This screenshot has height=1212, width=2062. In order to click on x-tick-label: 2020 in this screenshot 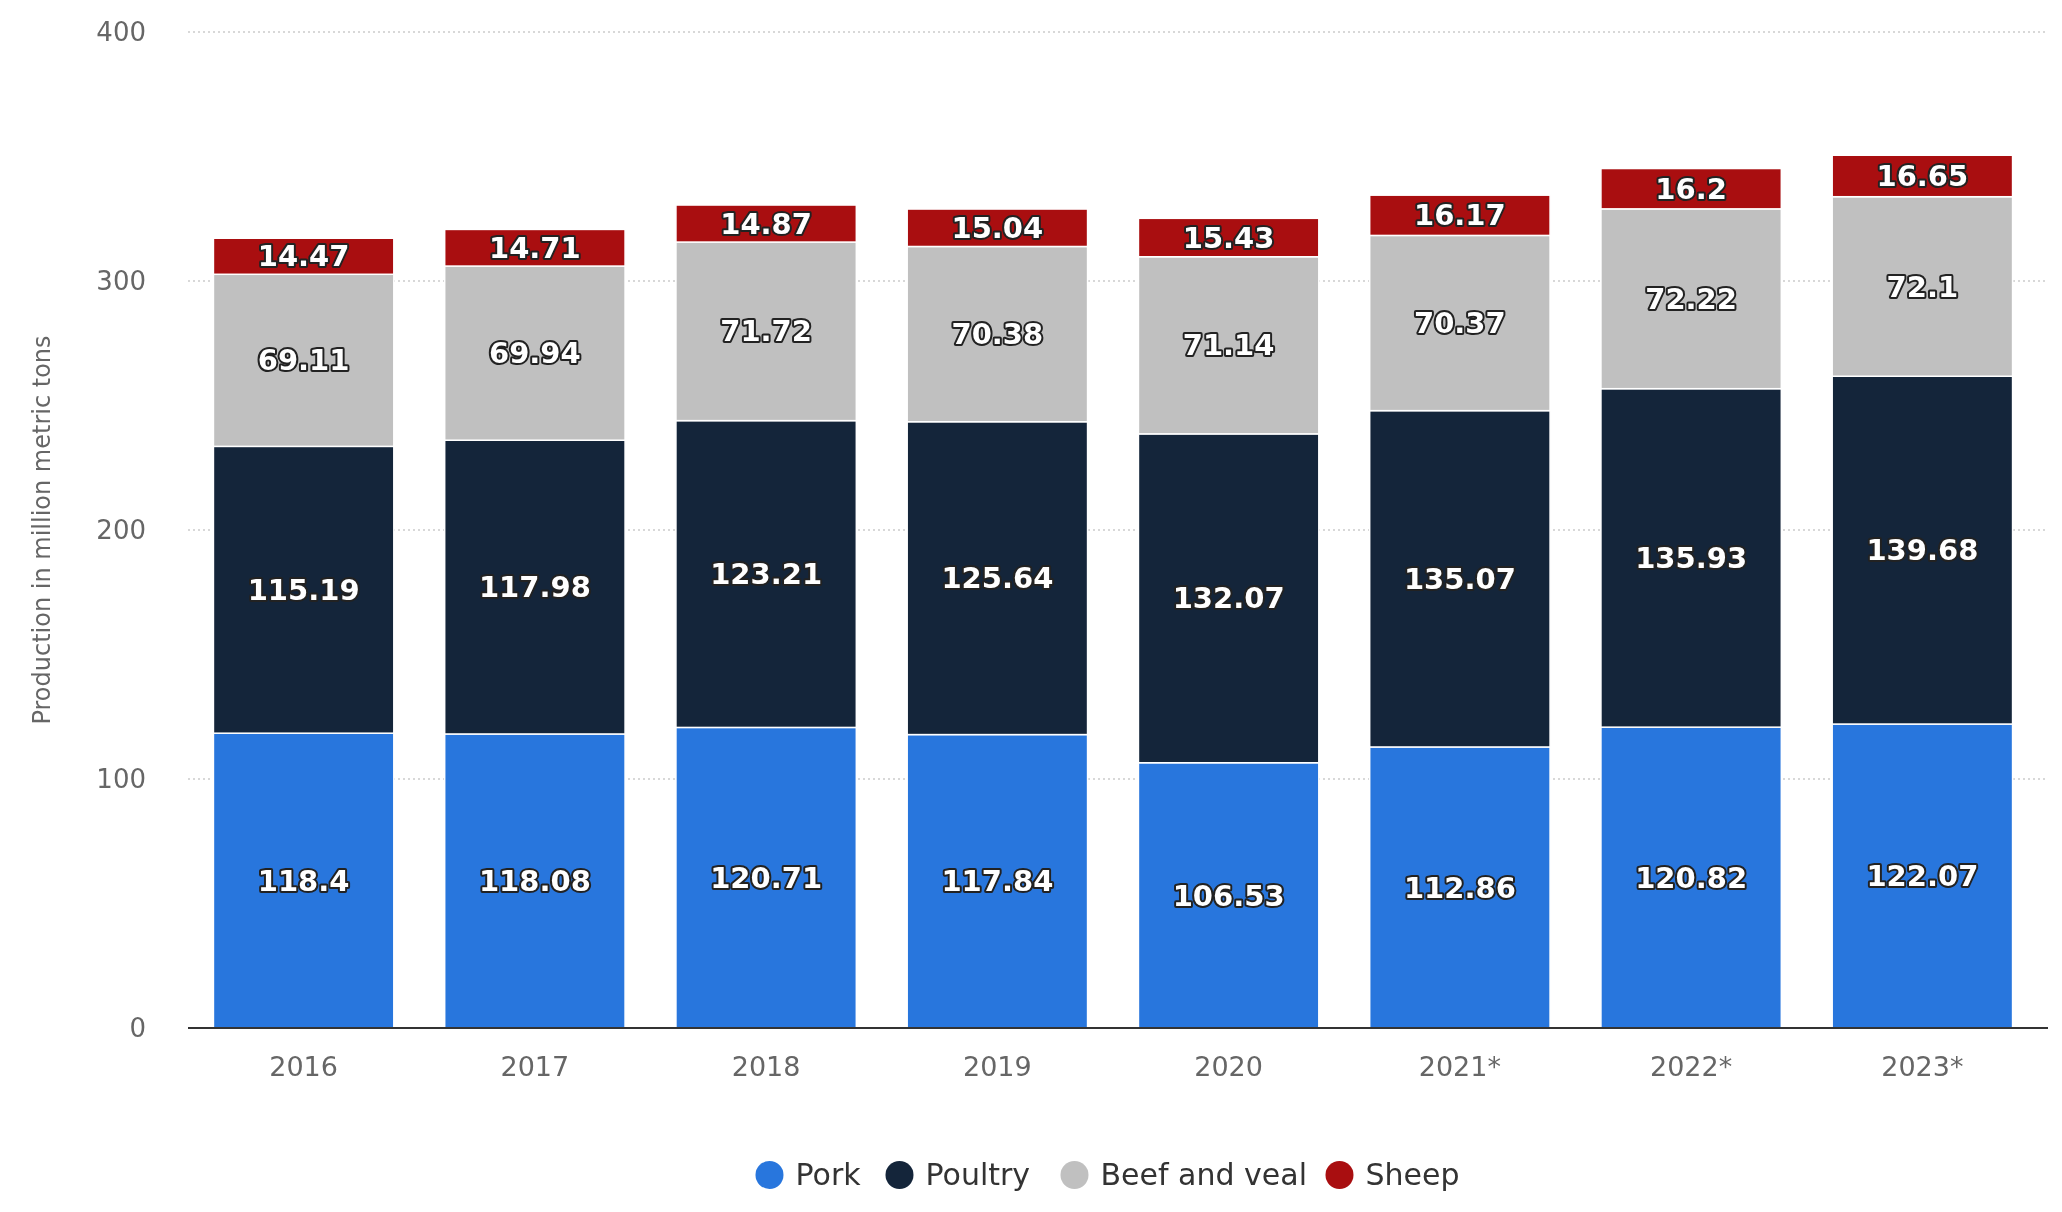, I will do `click(1228, 1066)`.